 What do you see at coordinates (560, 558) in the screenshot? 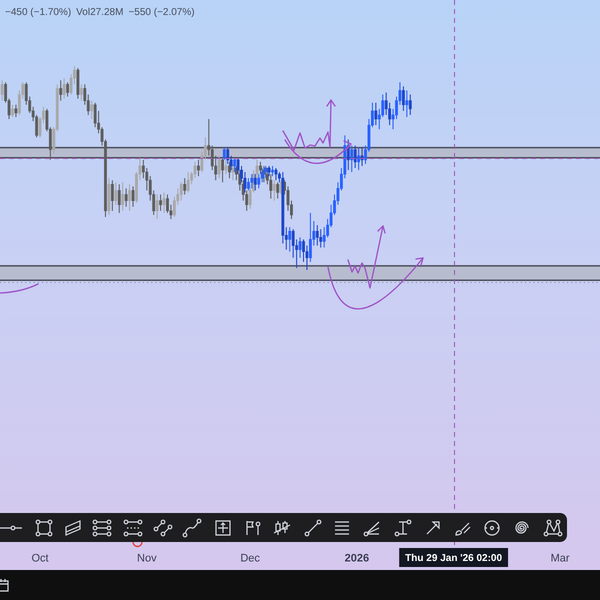
I see `x-tick-label: Mar` at bounding box center [560, 558].